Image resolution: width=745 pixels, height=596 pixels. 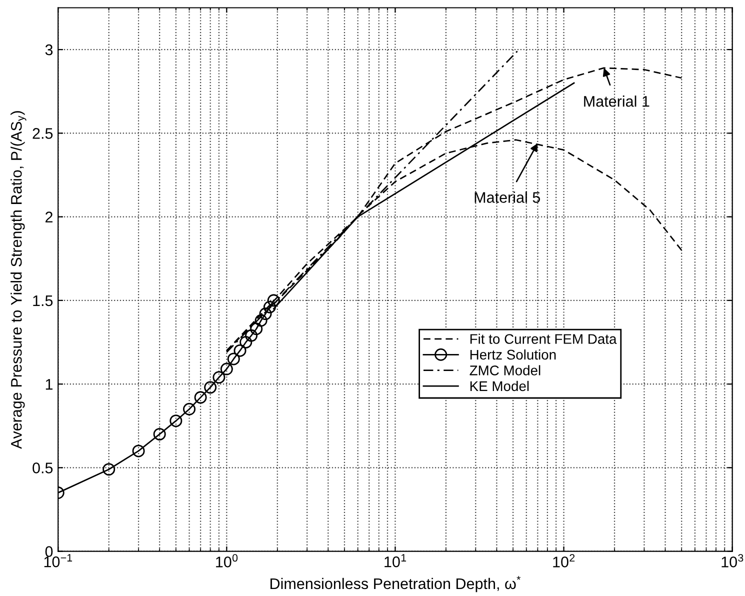 What do you see at coordinates (43, 300) in the screenshot?
I see `y-tick-label: 1.5` at bounding box center [43, 300].